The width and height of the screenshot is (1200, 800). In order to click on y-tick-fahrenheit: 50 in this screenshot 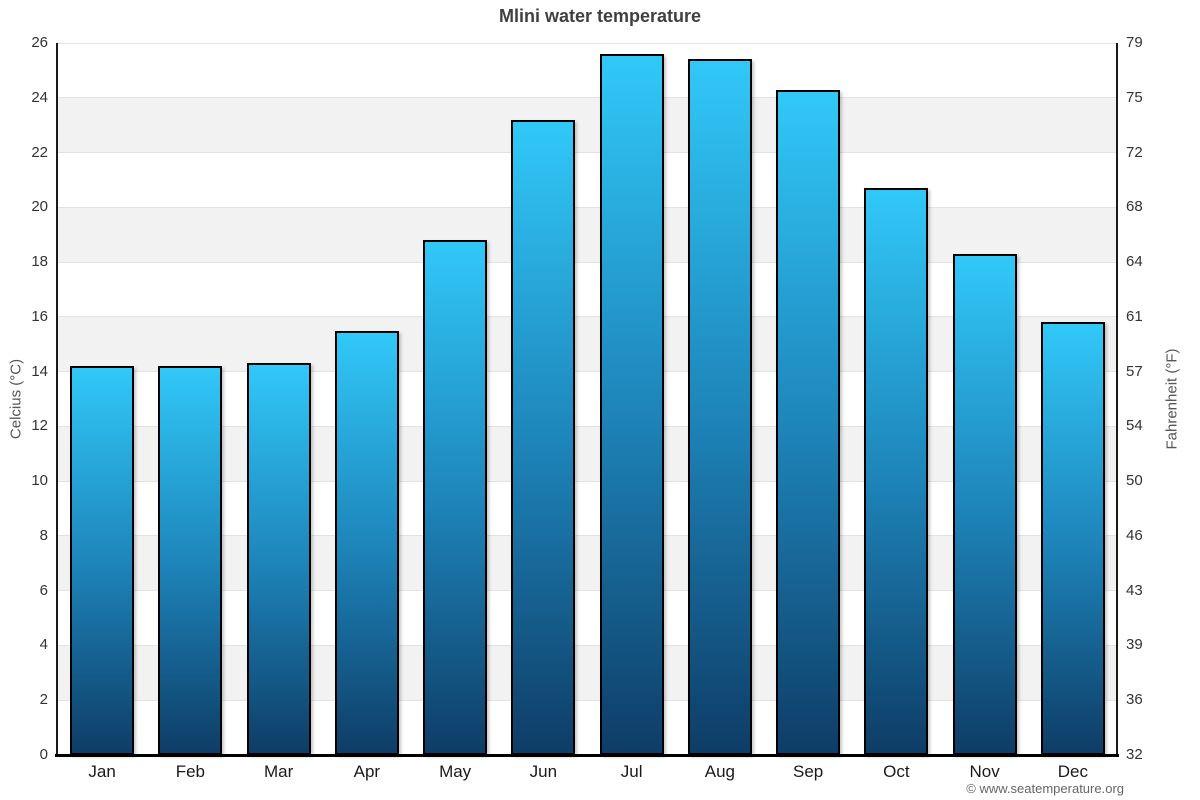, I will do `click(1134, 481)`.